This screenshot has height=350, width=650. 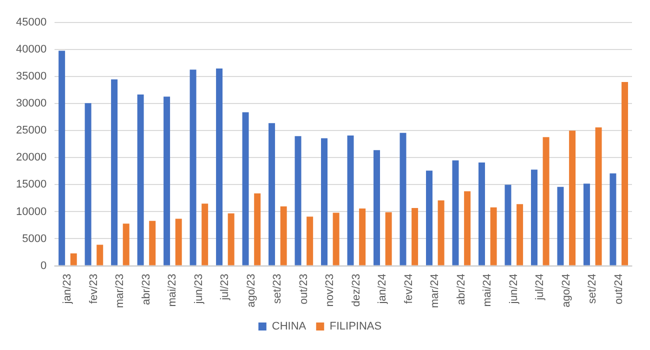 I want to click on x-tick-label: fev/23, so click(x=94, y=289).